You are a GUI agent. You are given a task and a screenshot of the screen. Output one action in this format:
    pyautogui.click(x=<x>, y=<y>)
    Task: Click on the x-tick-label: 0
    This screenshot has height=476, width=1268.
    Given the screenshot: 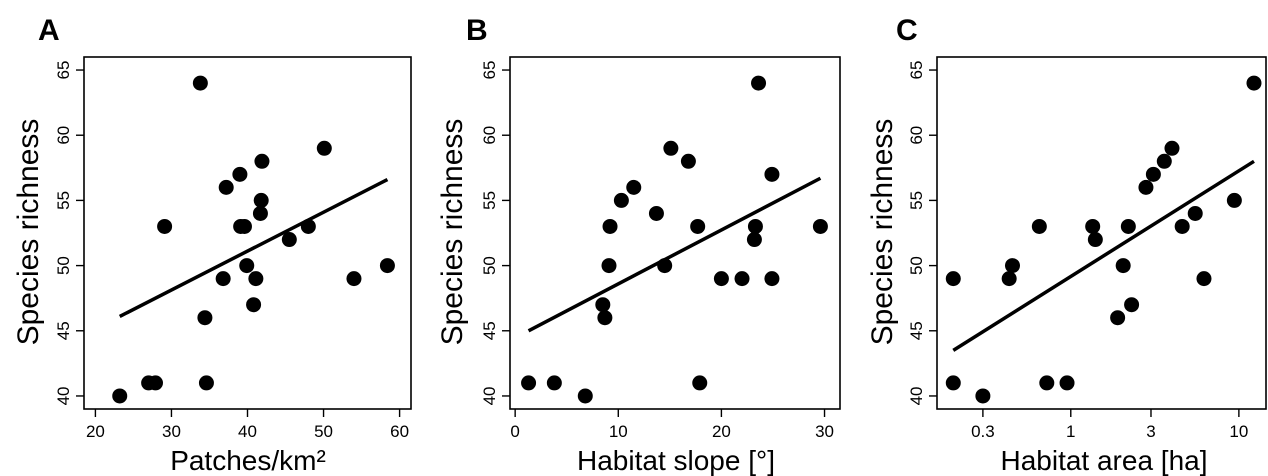 What is the action you would take?
    pyautogui.click(x=514, y=431)
    